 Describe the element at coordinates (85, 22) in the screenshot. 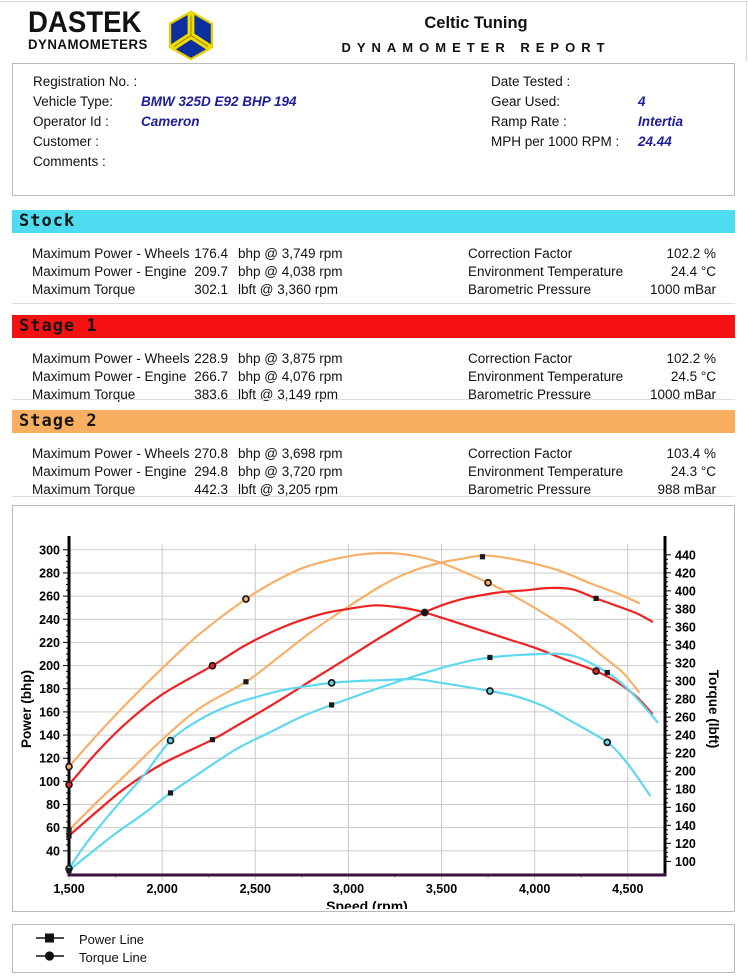

I see `dastek-logo-text: DASTEK` at that location.